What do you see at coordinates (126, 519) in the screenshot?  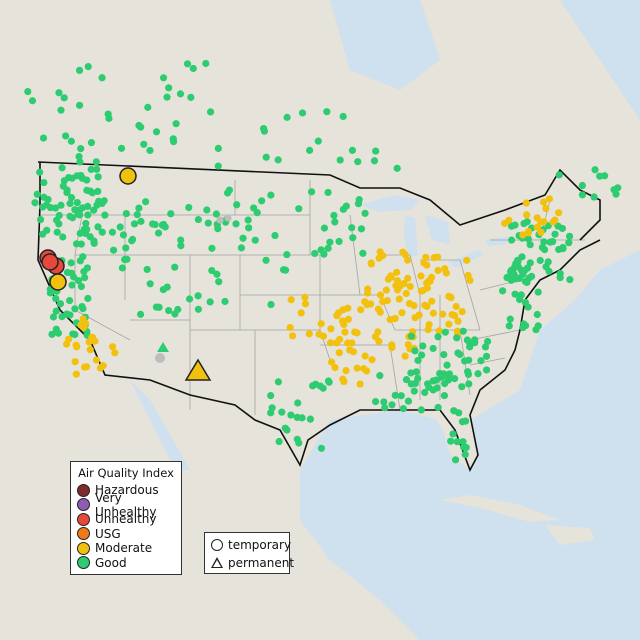 I see `legend-label-unhealthy: Unhealthy` at bounding box center [126, 519].